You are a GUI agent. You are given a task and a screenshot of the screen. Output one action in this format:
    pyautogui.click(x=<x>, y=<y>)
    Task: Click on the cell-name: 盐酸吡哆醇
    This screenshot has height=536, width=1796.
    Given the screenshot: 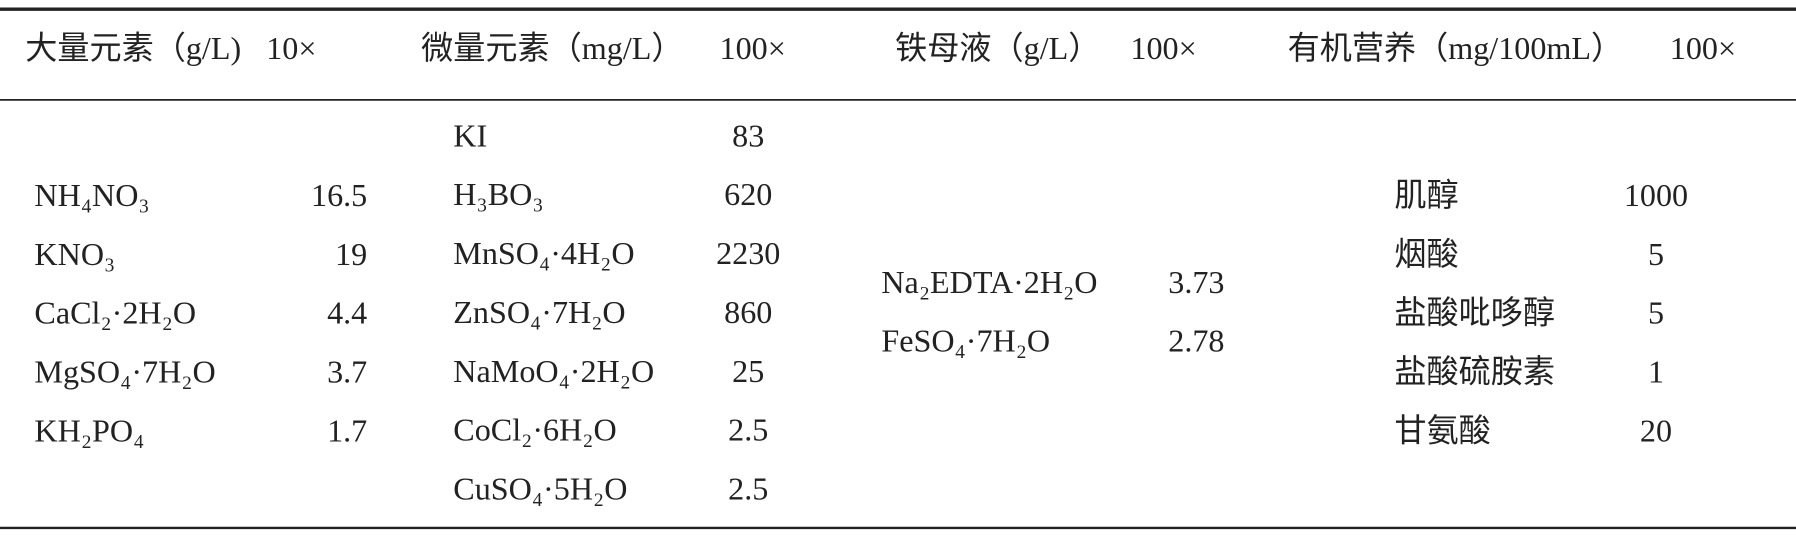 What is the action you would take?
    pyautogui.click(x=1474, y=313)
    